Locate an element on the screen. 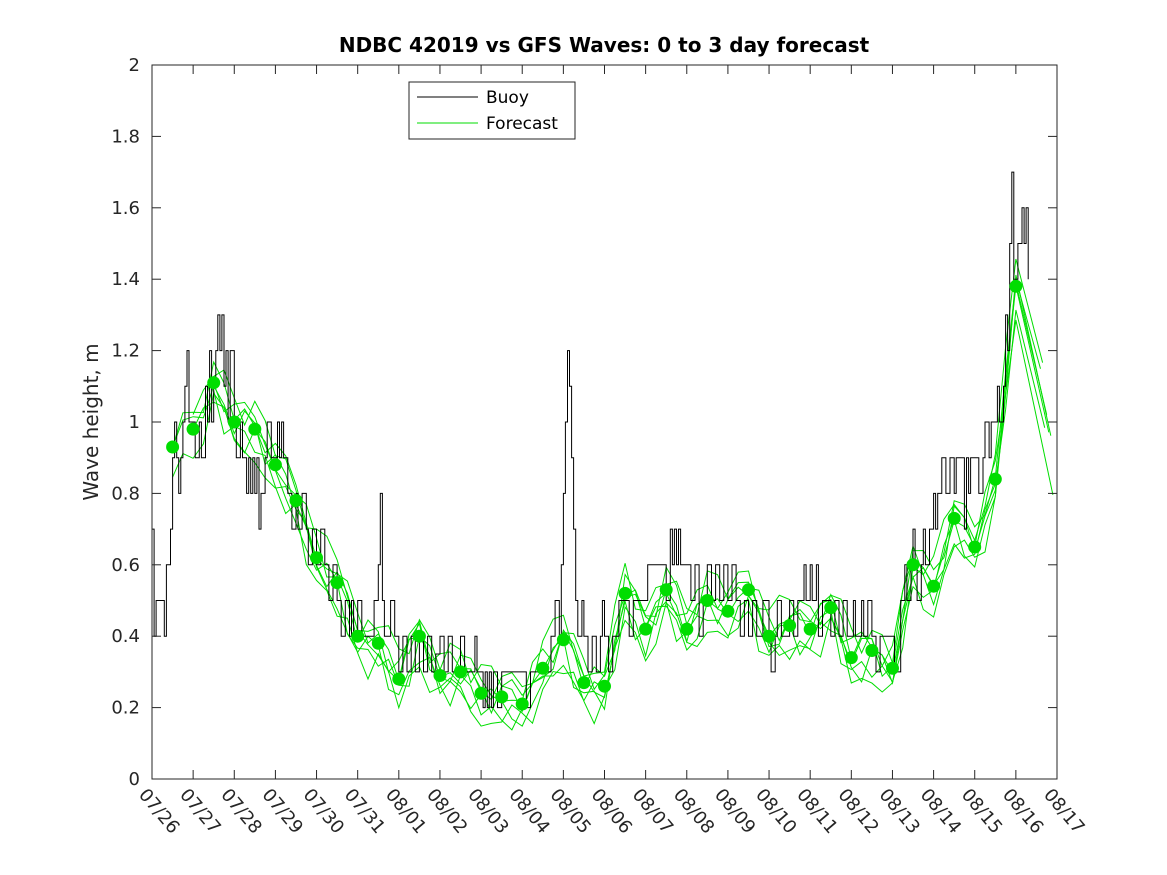  y-tick-label: 1.8 is located at coordinates (125, 136).